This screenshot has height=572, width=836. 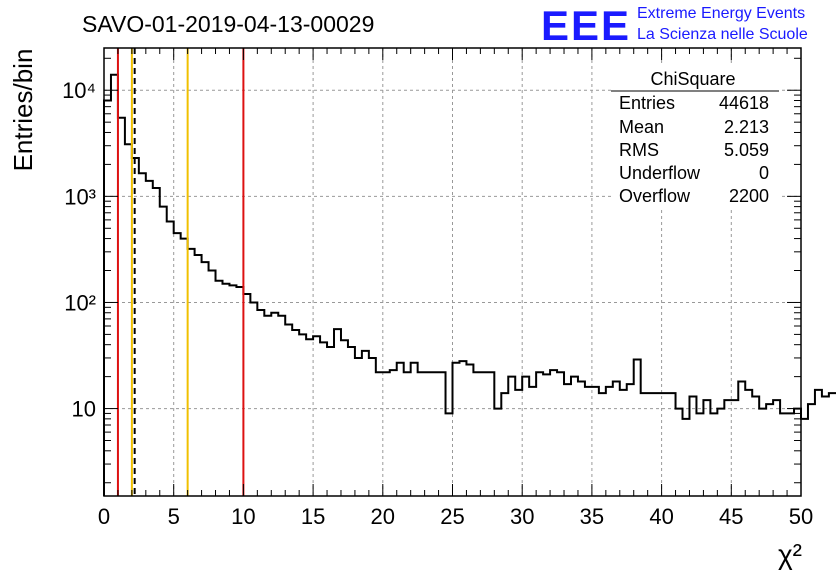 I want to click on x-tick-label: 45, so click(x=731, y=516).